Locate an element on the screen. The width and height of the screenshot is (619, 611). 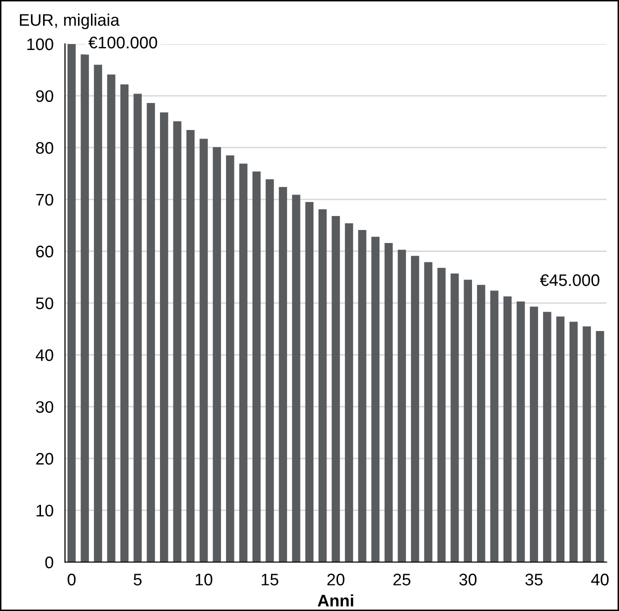
y-tick-label: 20 is located at coordinates (45, 458).